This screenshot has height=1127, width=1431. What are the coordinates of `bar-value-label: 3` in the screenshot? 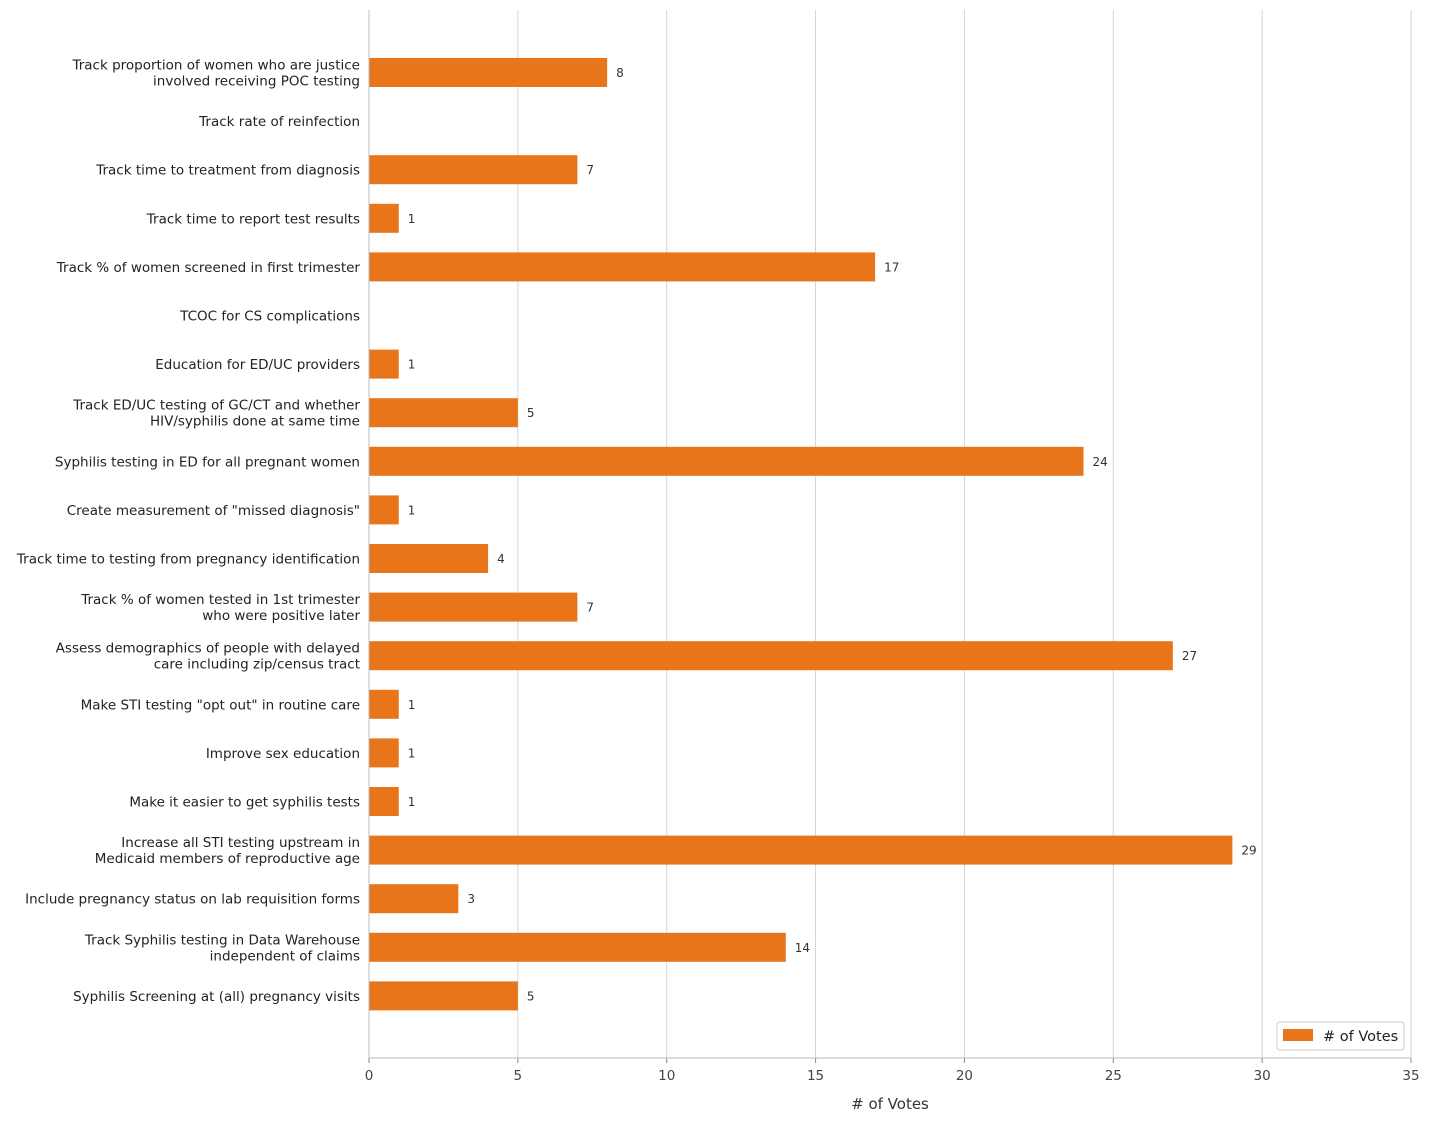 It's located at (471, 899).